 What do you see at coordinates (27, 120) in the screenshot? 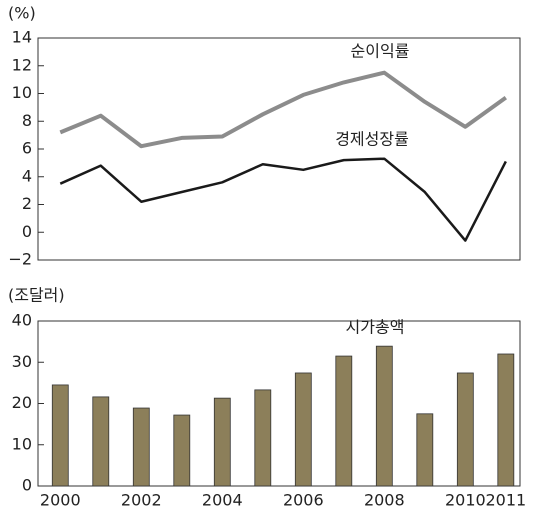
I see `y-tick-label: 8` at bounding box center [27, 120].